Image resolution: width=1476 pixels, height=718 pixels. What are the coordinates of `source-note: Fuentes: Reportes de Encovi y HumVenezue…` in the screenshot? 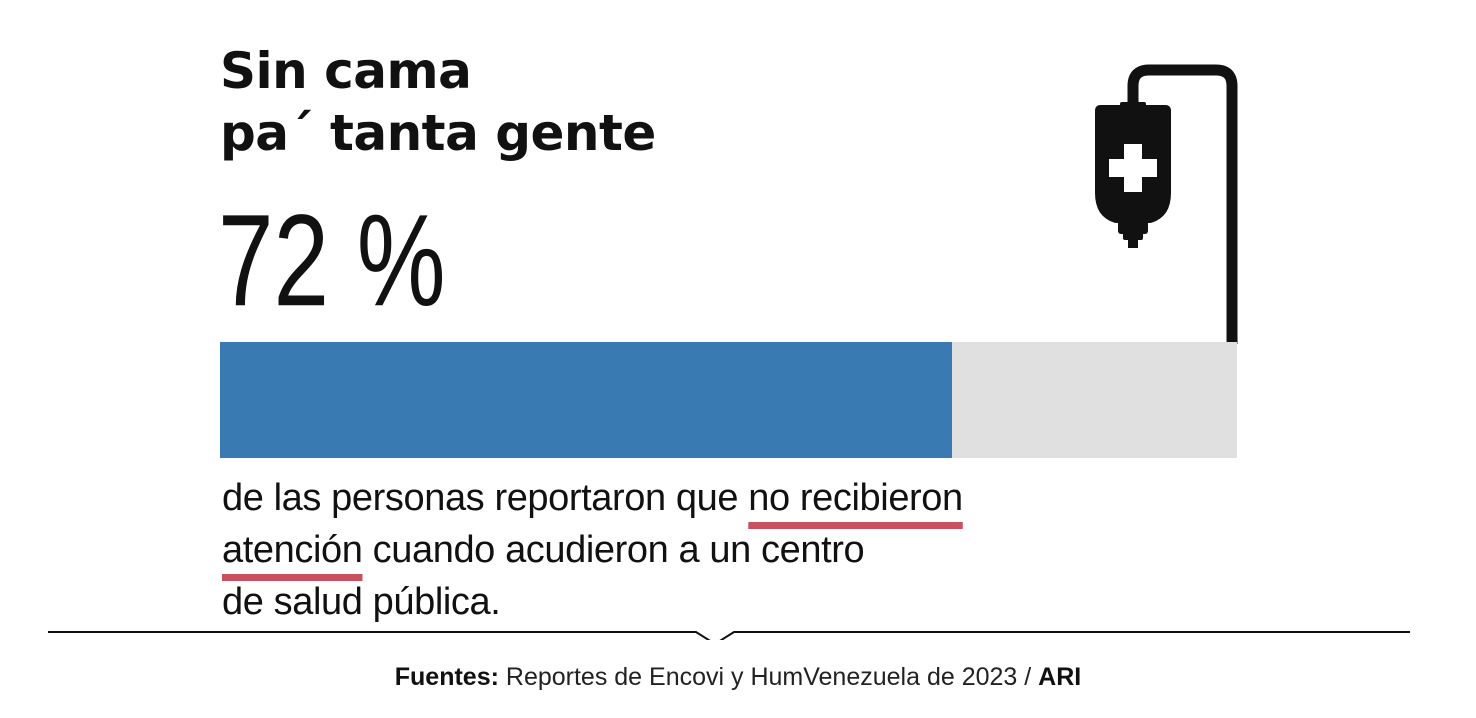 It's located at (738, 677).